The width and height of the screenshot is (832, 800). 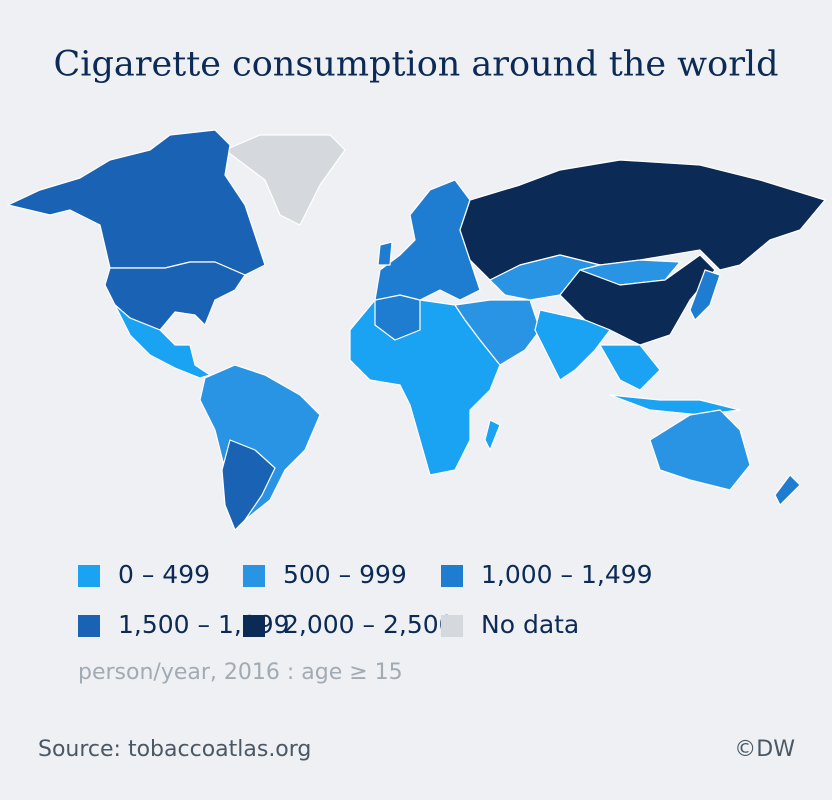 What do you see at coordinates (345, 574) in the screenshot?
I see `legend-label: 500 – 999` at bounding box center [345, 574].